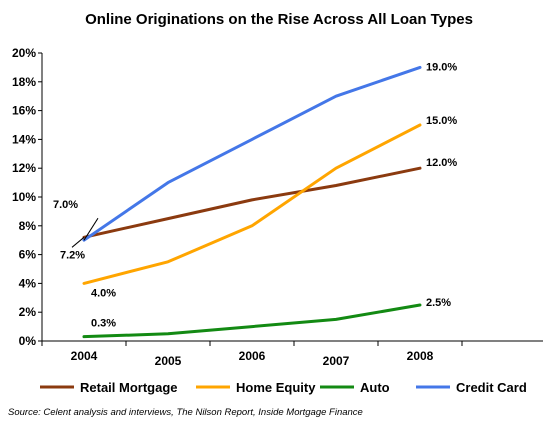 The height and width of the screenshot is (429, 558). What do you see at coordinates (24, 111) in the screenshot?
I see `y-tick-label: 16%` at bounding box center [24, 111].